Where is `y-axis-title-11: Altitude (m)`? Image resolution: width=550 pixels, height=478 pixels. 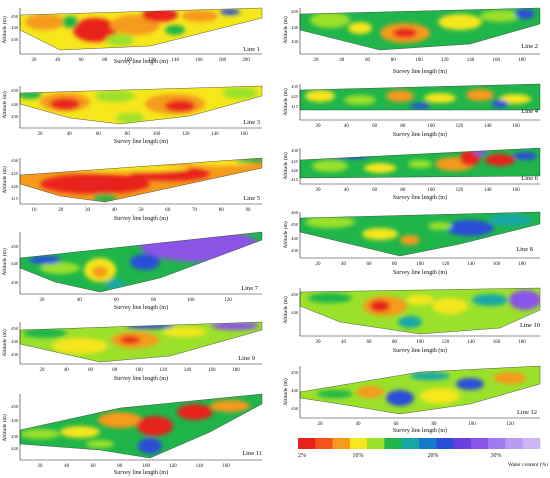
y-axis-title-11: Altitude (m) is located at coordinates (4, 428).